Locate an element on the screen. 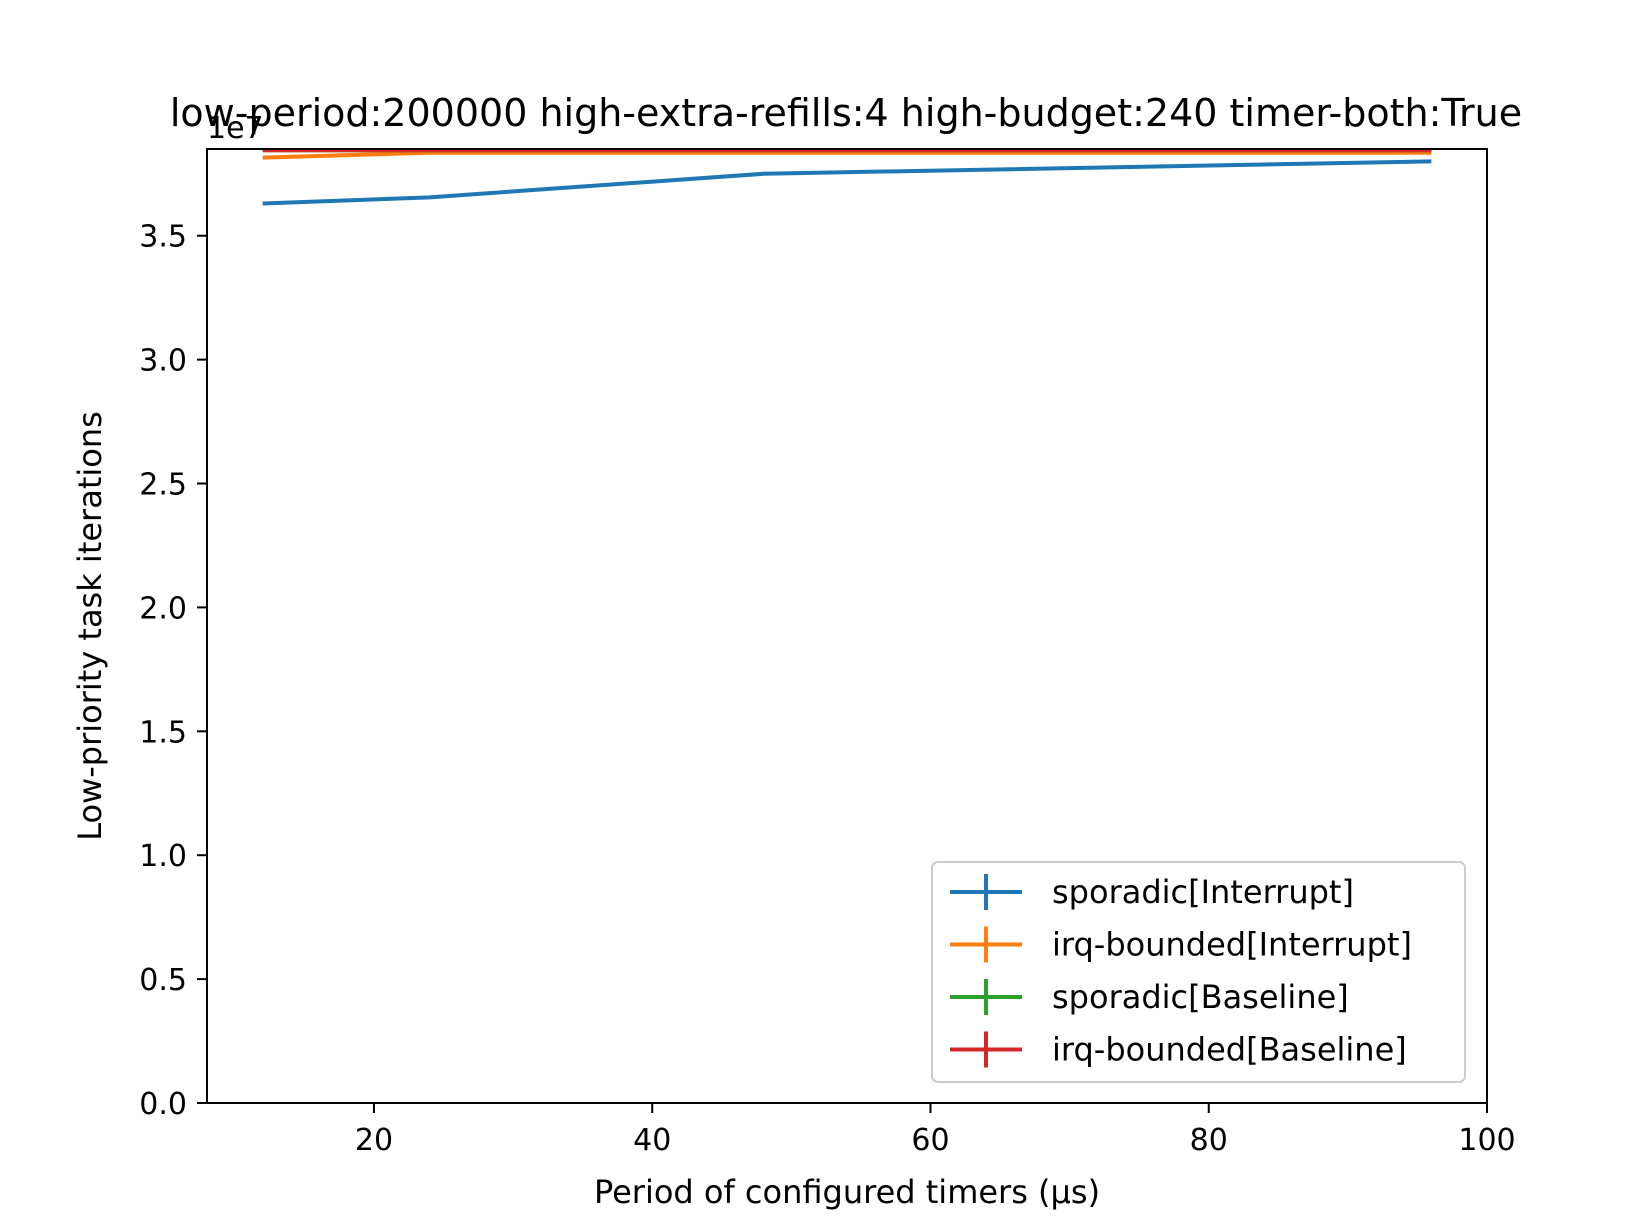 Image resolution: width=1638 pixels, height=1232 pixels. y-tick-label: 1.0 is located at coordinates (163, 856).